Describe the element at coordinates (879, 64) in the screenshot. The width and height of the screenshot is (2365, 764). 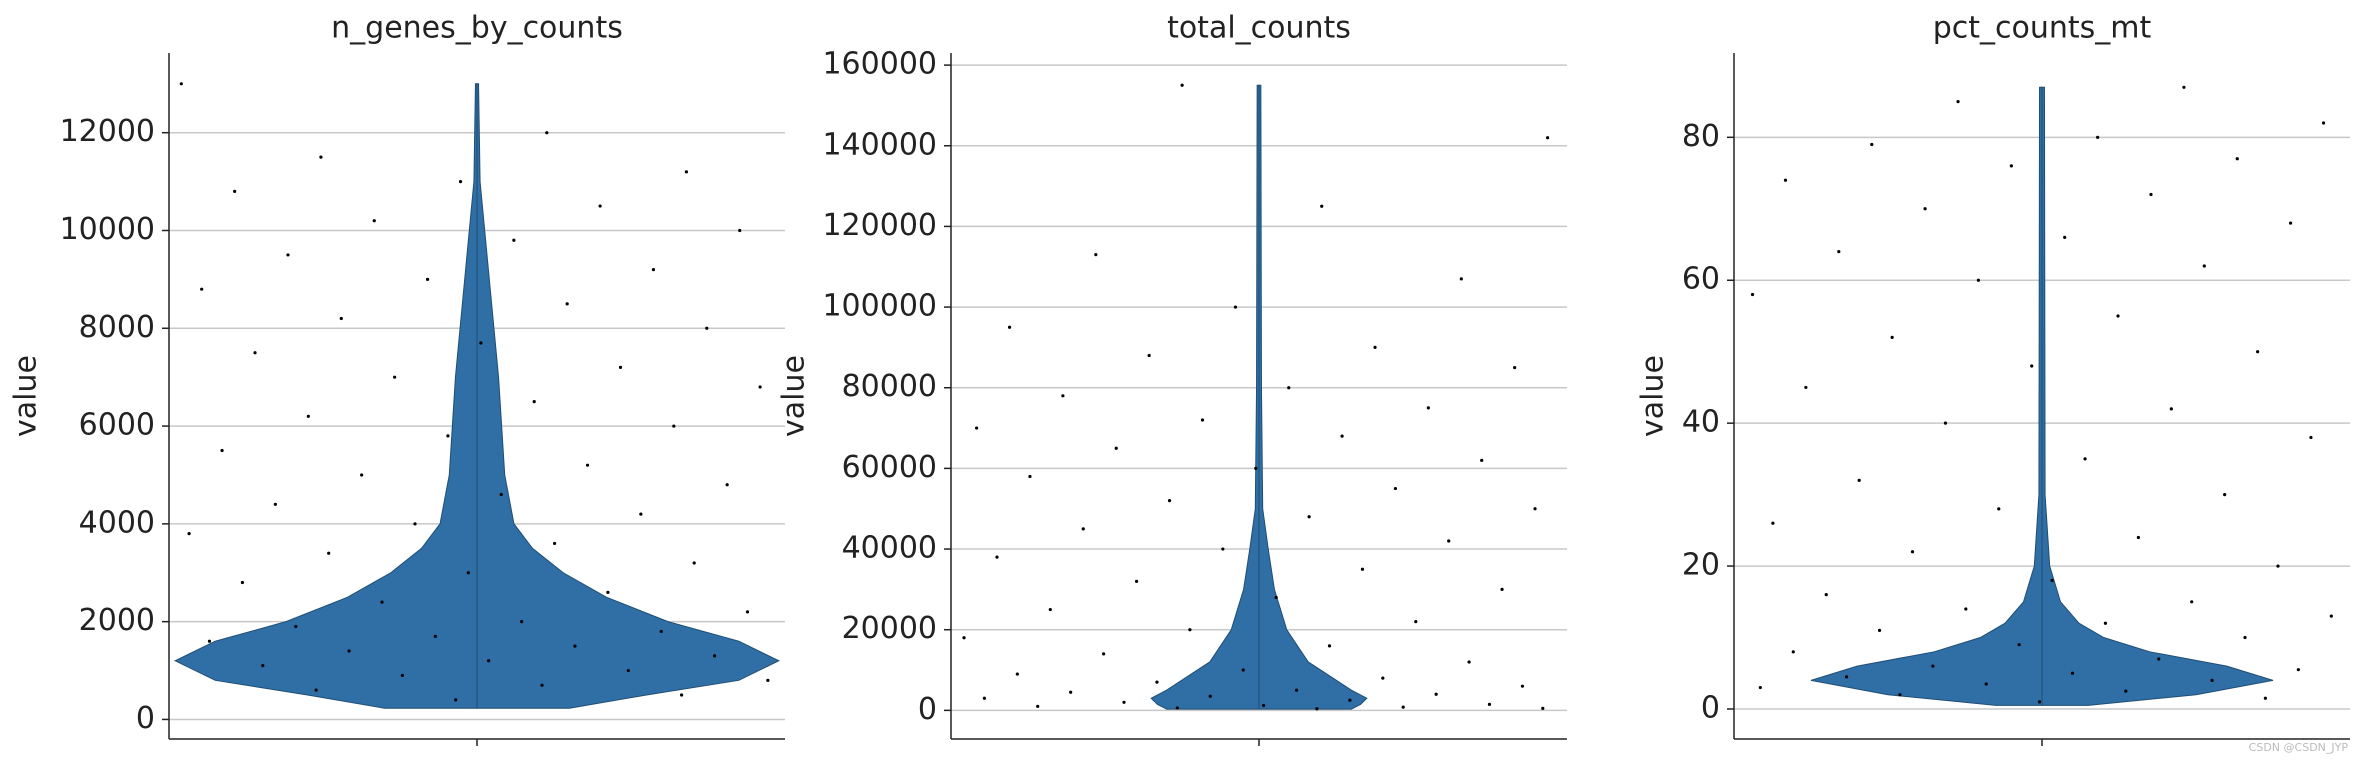
I see `y-tick-label: 160000` at that location.